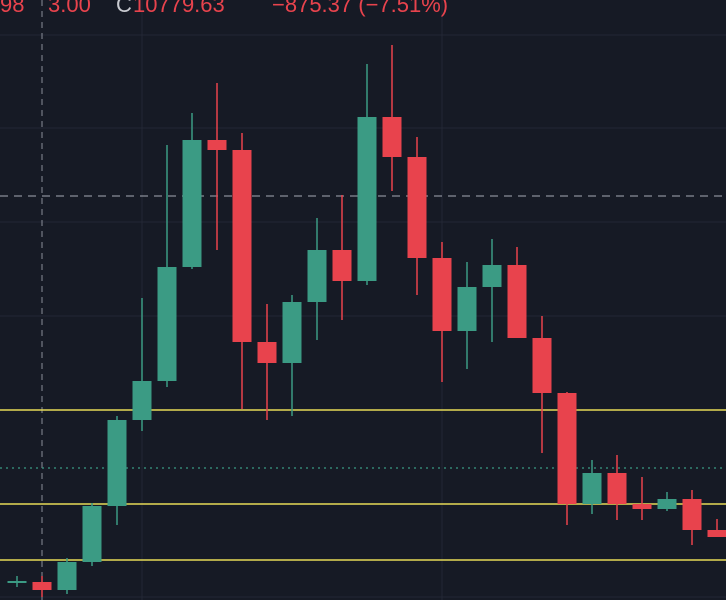 The height and width of the screenshot is (600, 726). I want to click on header-text: 10779.63, so click(179, 8).